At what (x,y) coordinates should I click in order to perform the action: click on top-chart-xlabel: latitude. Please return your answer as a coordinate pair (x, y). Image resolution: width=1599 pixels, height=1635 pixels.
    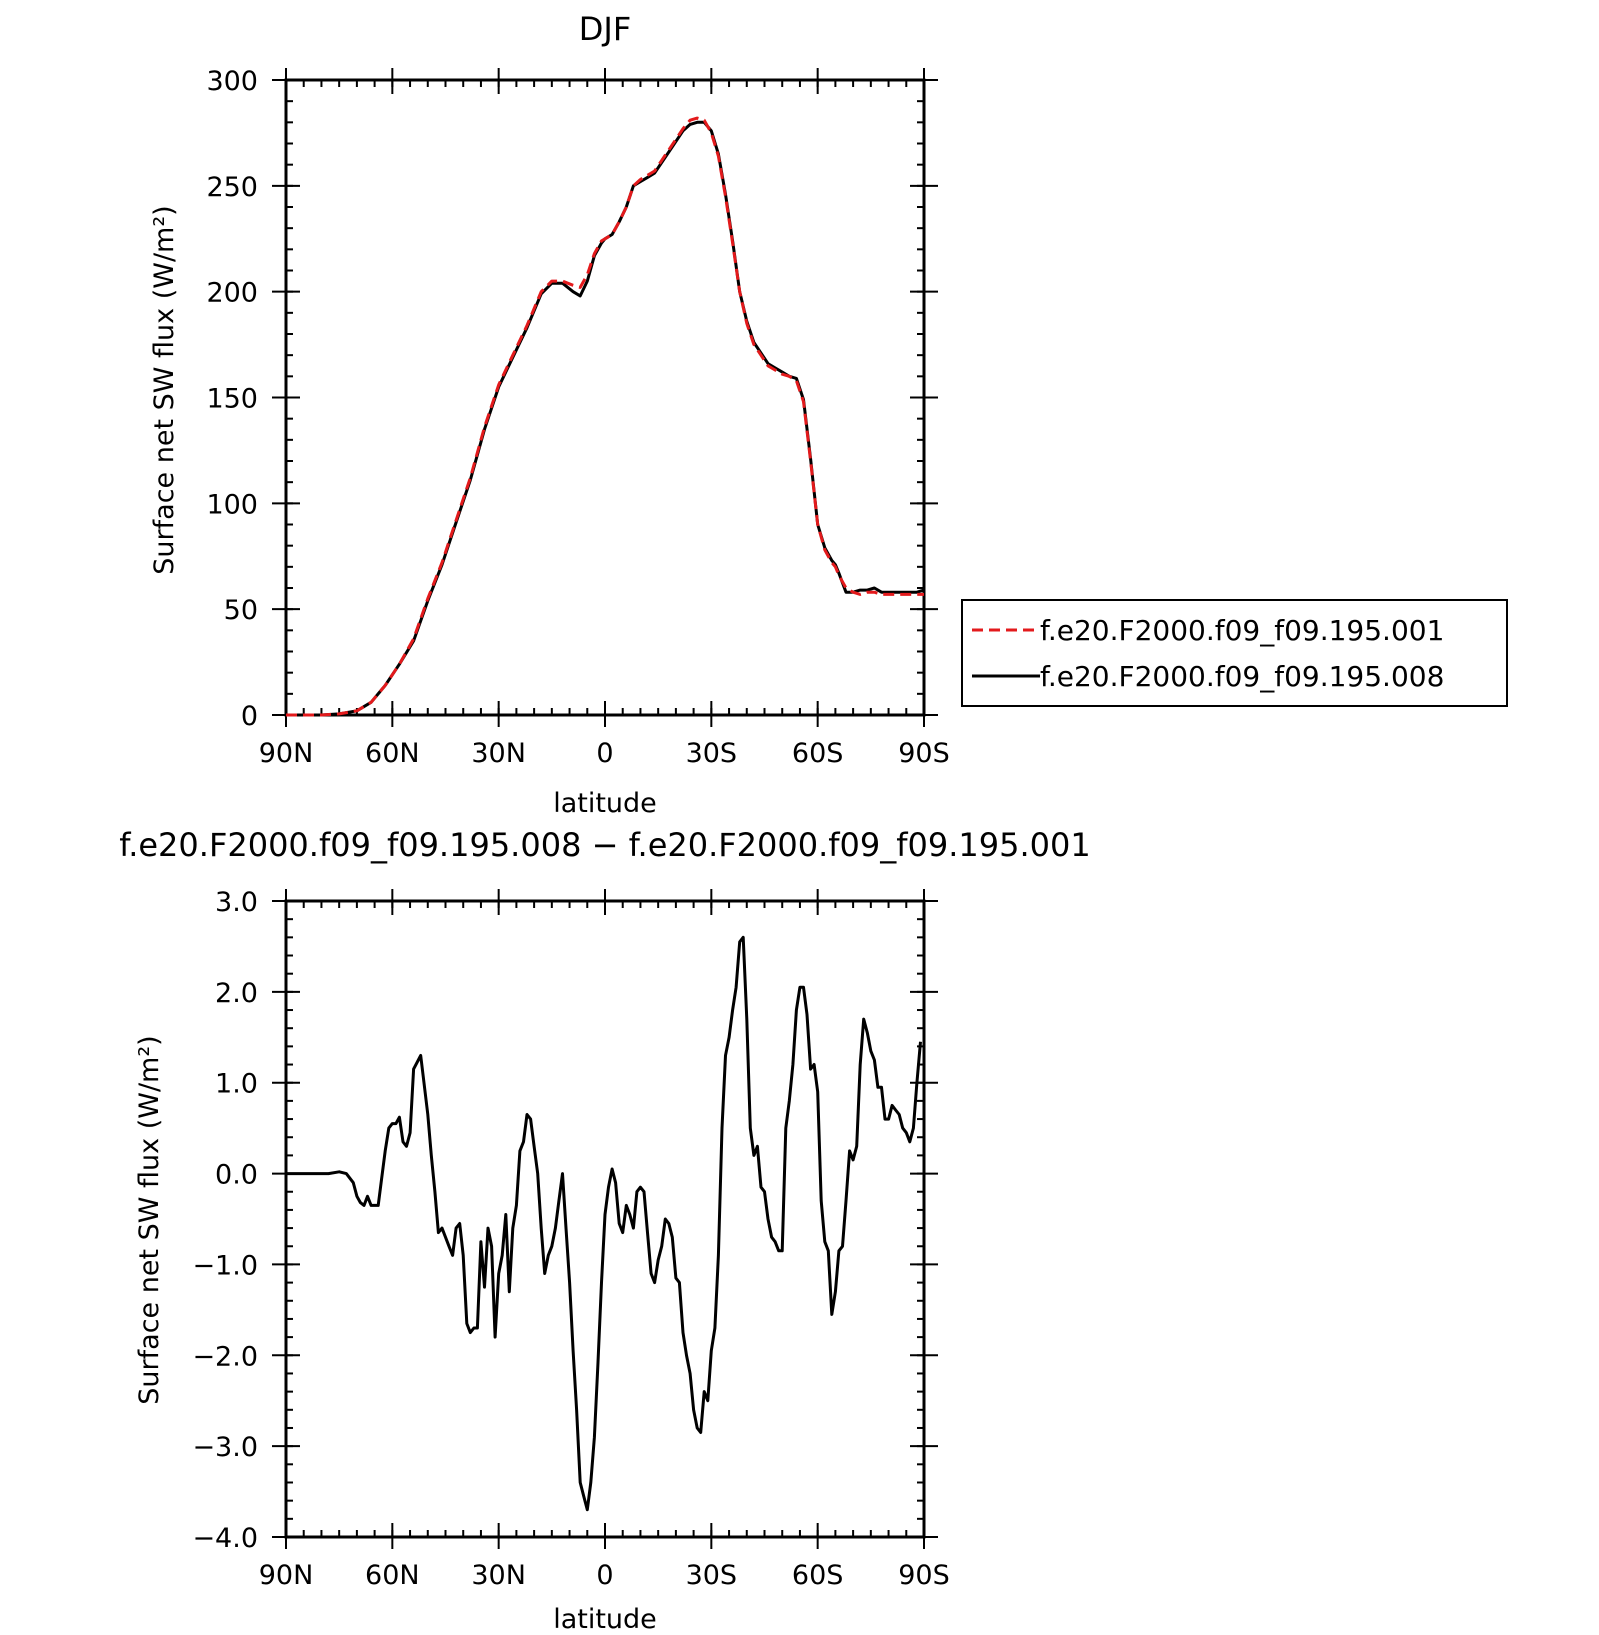
    Looking at the image, I should click on (605, 803).